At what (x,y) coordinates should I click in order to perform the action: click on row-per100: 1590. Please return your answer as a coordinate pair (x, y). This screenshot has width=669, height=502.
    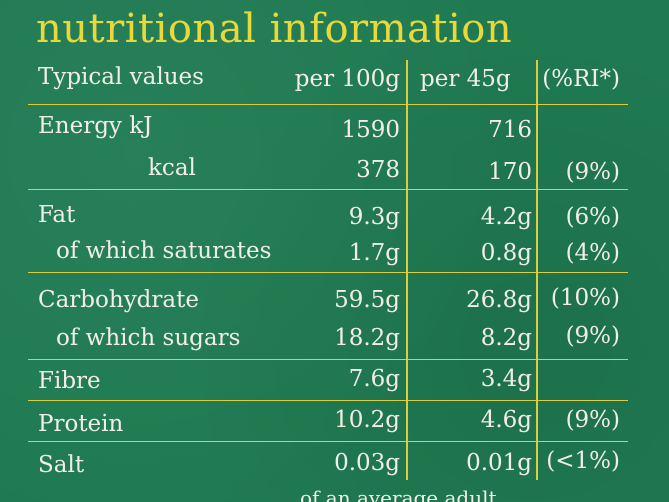
    Looking at the image, I should click on (370, 130).